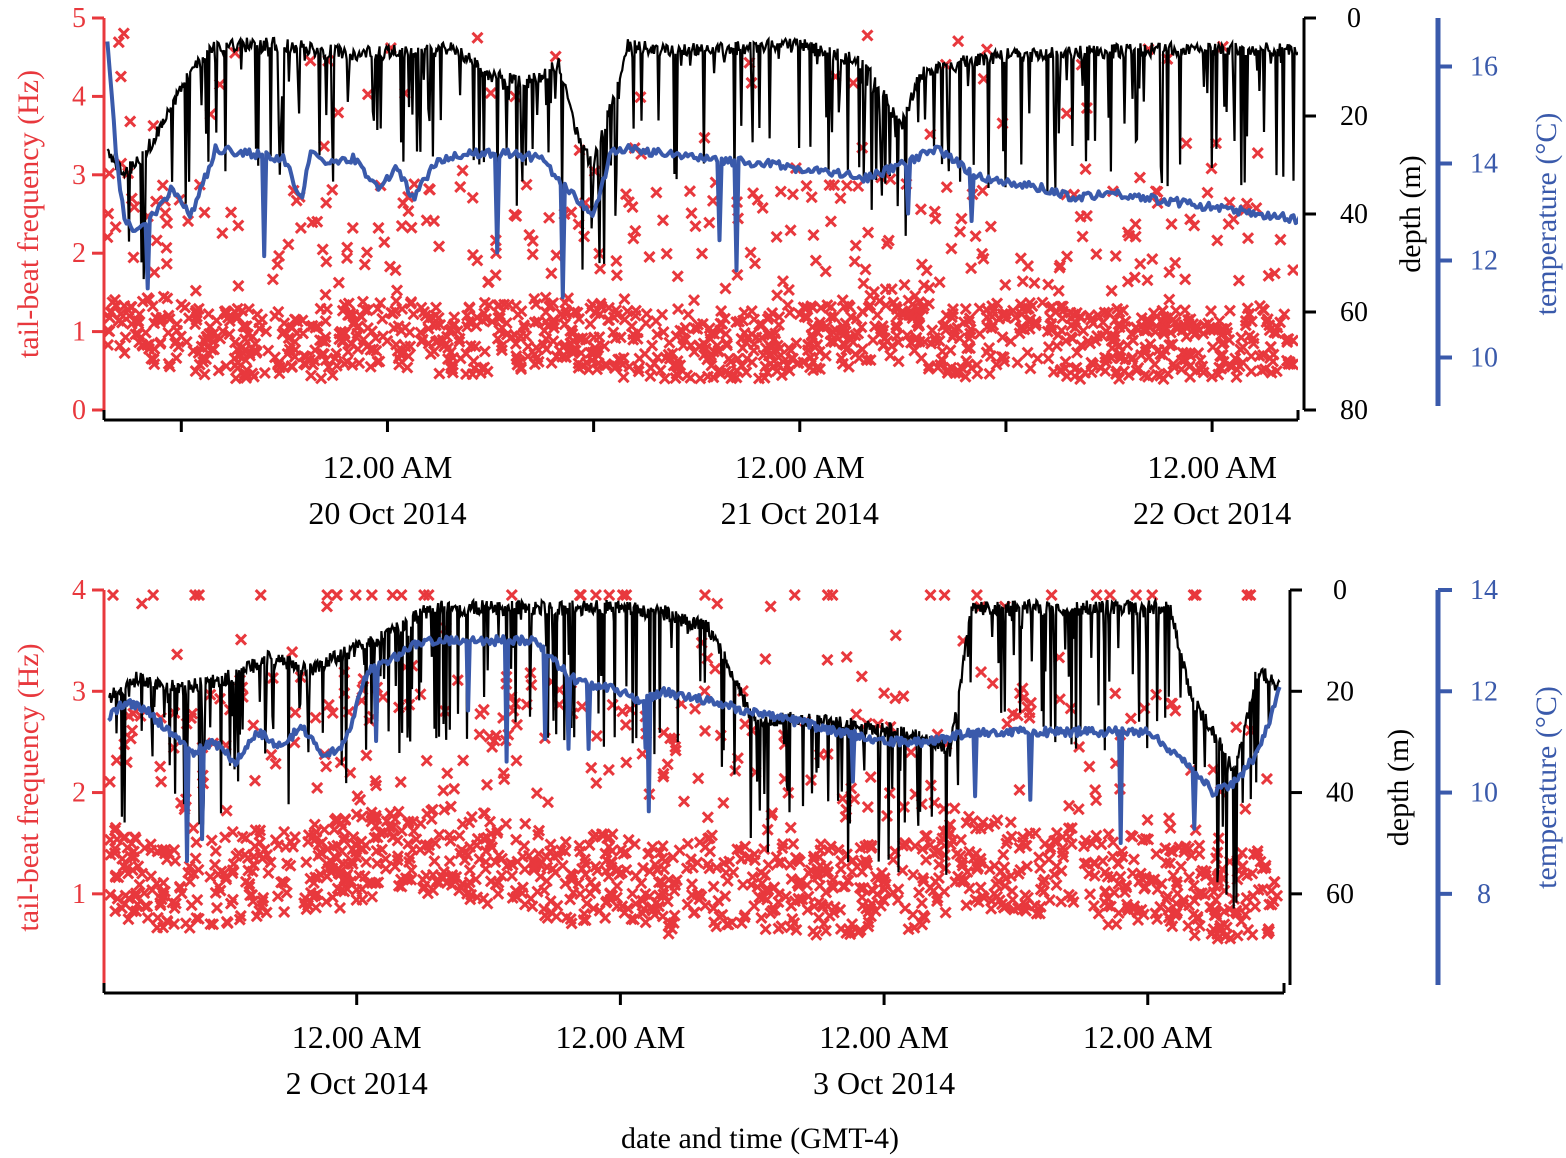 This screenshot has width=1566, height=1158. I want to click on temperature-tick-label: 10, so click(1484, 793).